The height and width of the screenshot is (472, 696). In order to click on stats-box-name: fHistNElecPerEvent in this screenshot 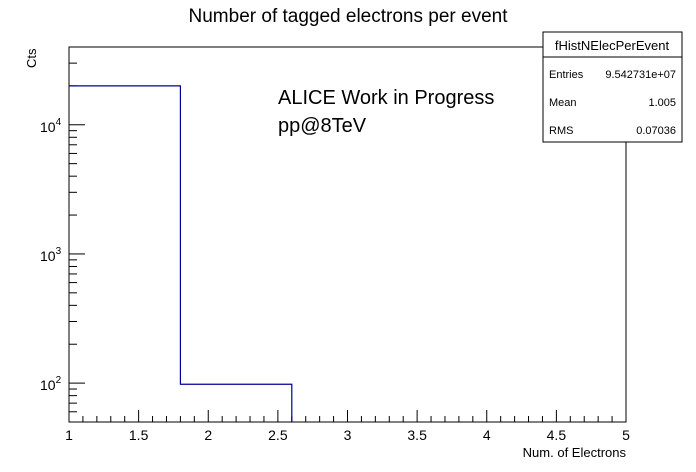, I will do `click(612, 45)`.